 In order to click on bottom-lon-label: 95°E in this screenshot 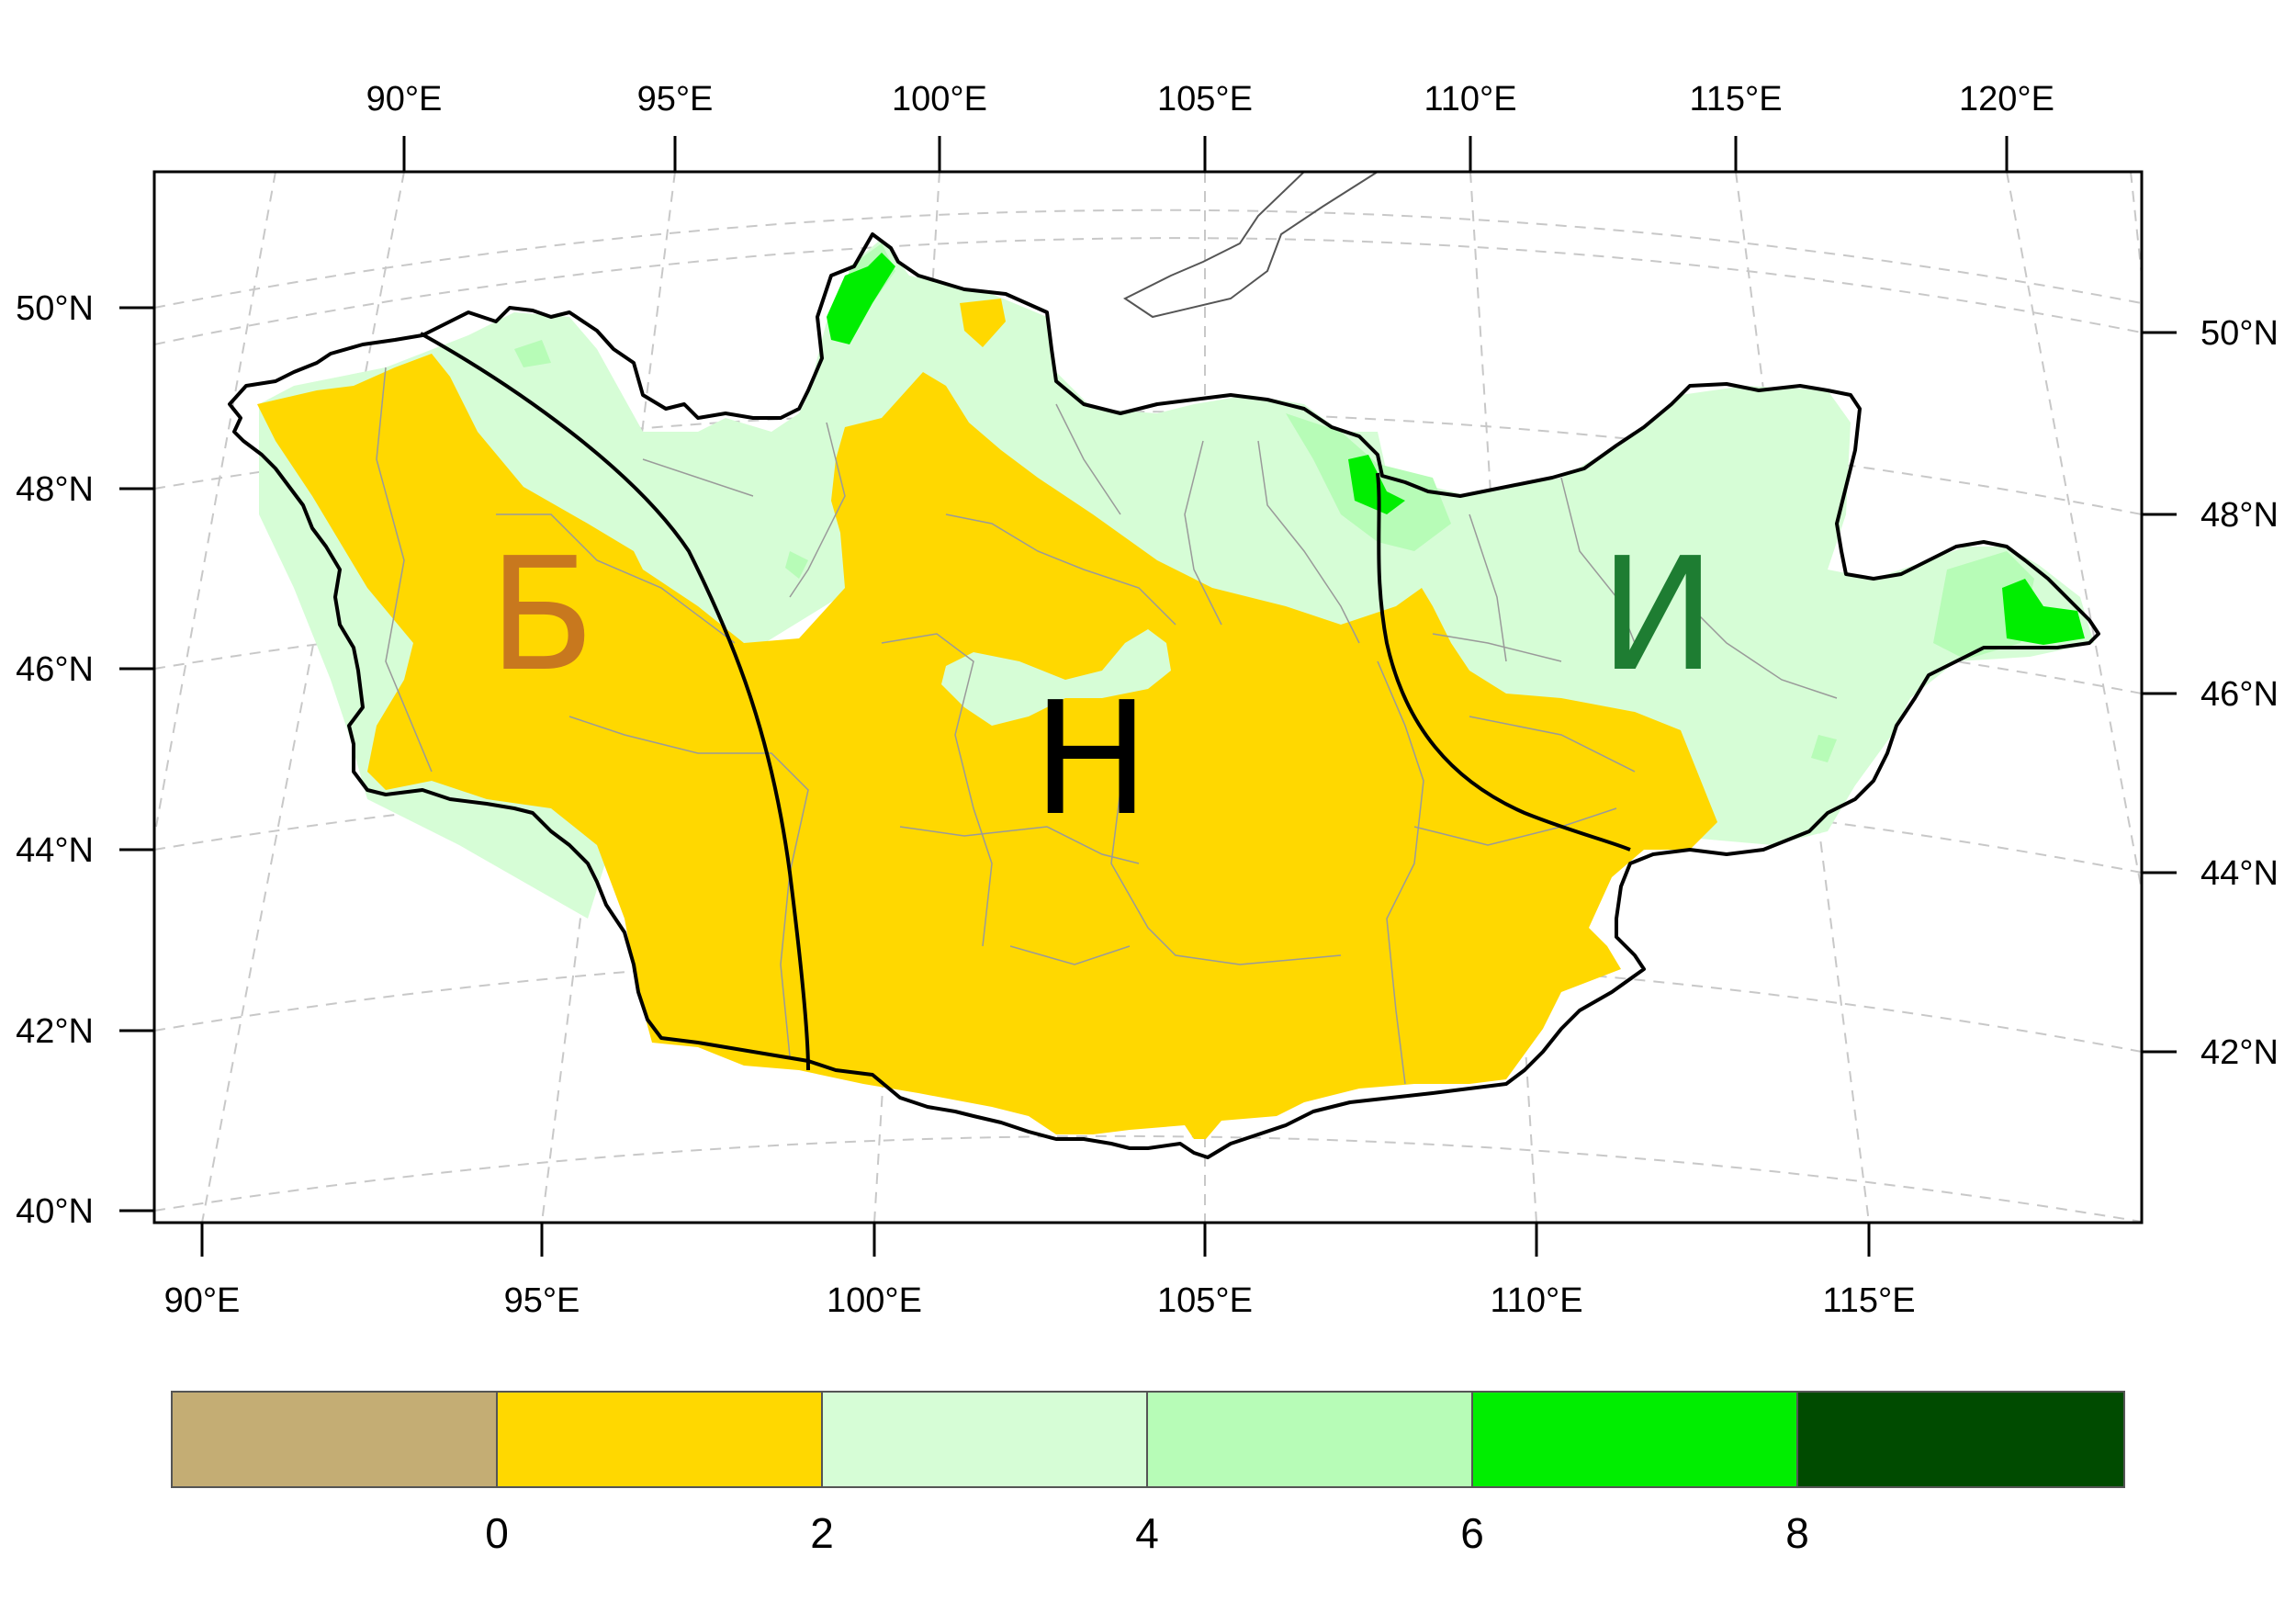, I will do `click(542, 1300)`.